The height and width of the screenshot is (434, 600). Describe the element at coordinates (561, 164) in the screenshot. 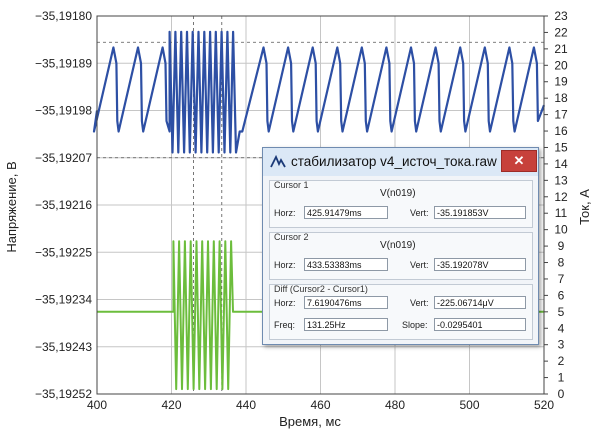

I see `y-right-tick-label: 14` at that location.